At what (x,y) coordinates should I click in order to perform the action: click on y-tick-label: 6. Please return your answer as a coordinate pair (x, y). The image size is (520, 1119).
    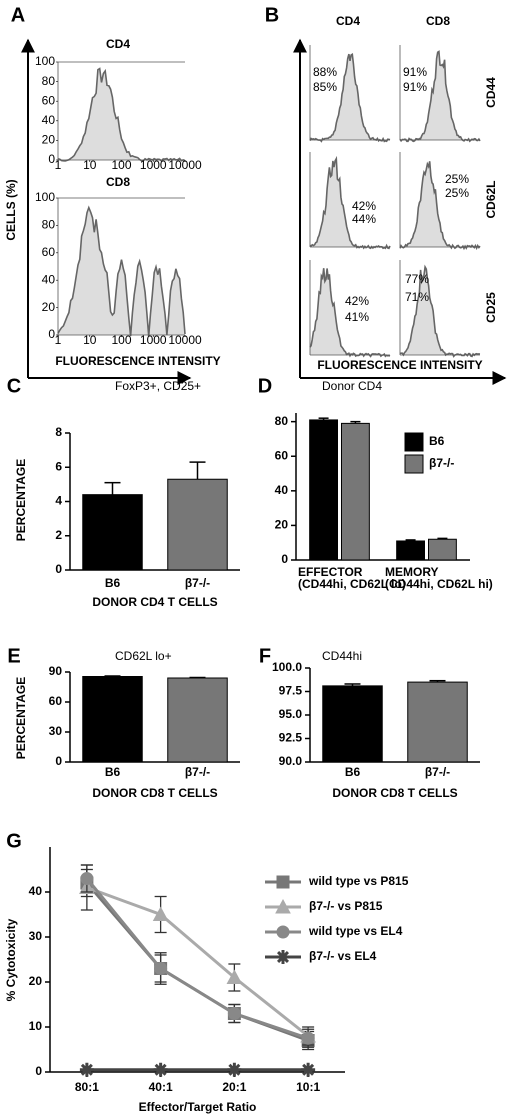
    Looking at the image, I should click on (58, 466).